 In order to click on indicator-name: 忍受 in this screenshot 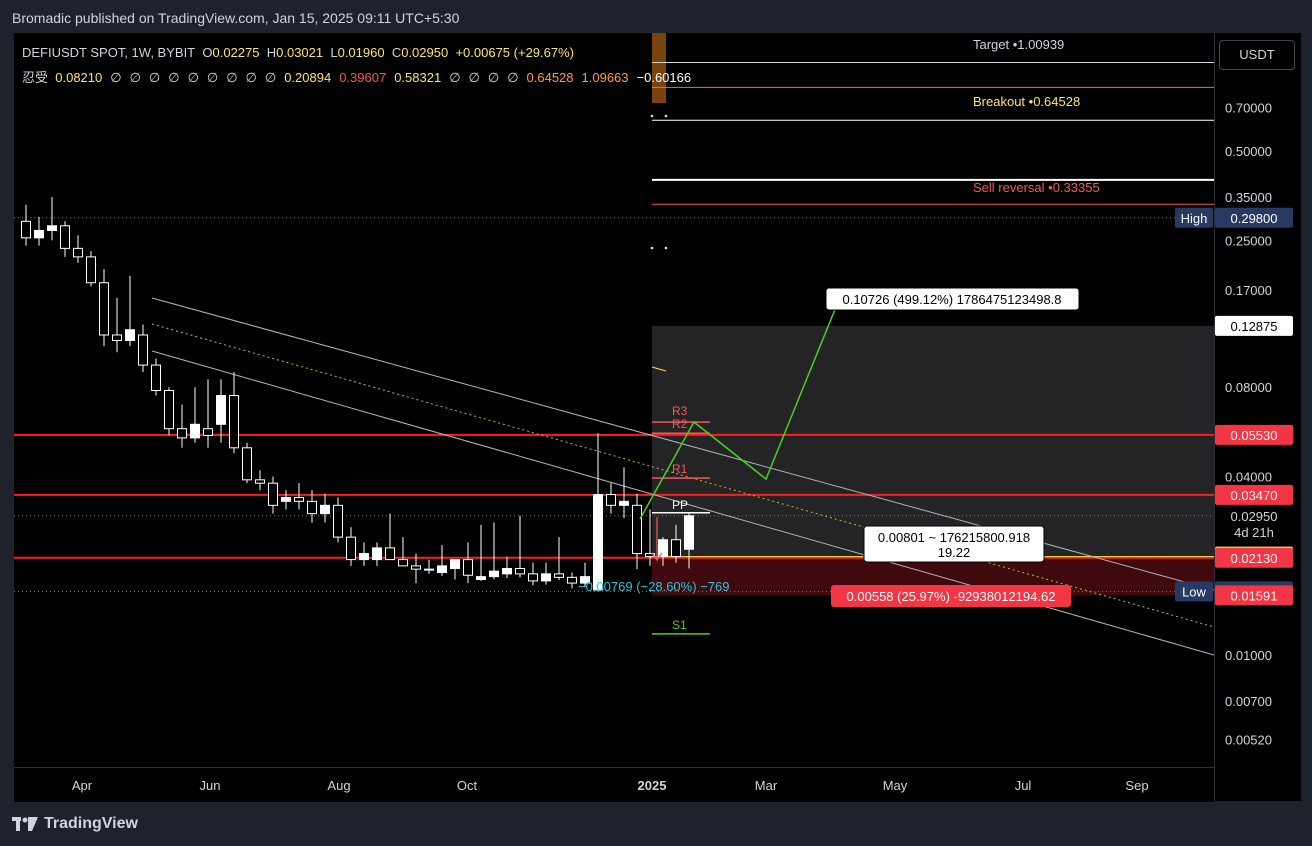, I will do `click(35, 77)`.